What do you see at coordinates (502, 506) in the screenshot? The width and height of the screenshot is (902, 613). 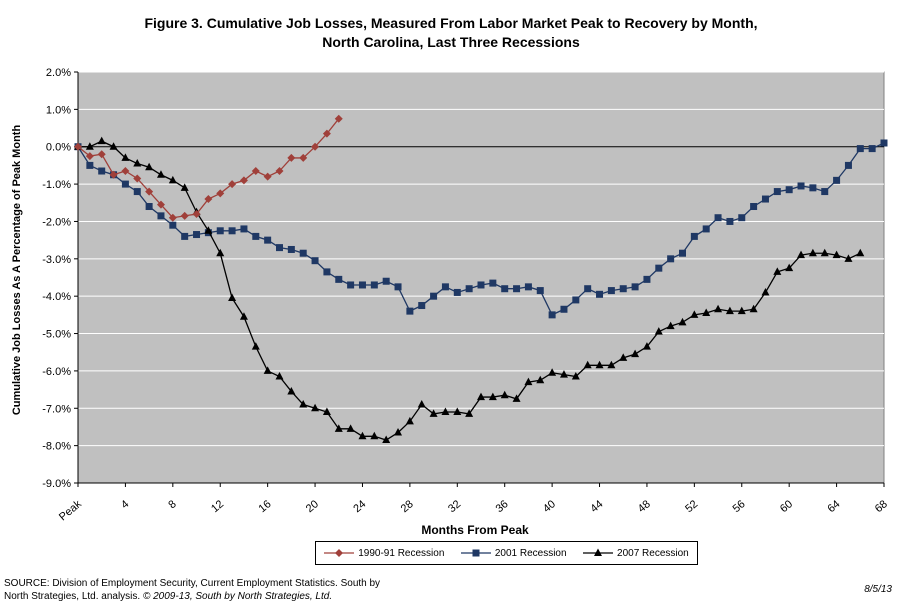 I see `x-tick-label: 36` at bounding box center [502, 506].